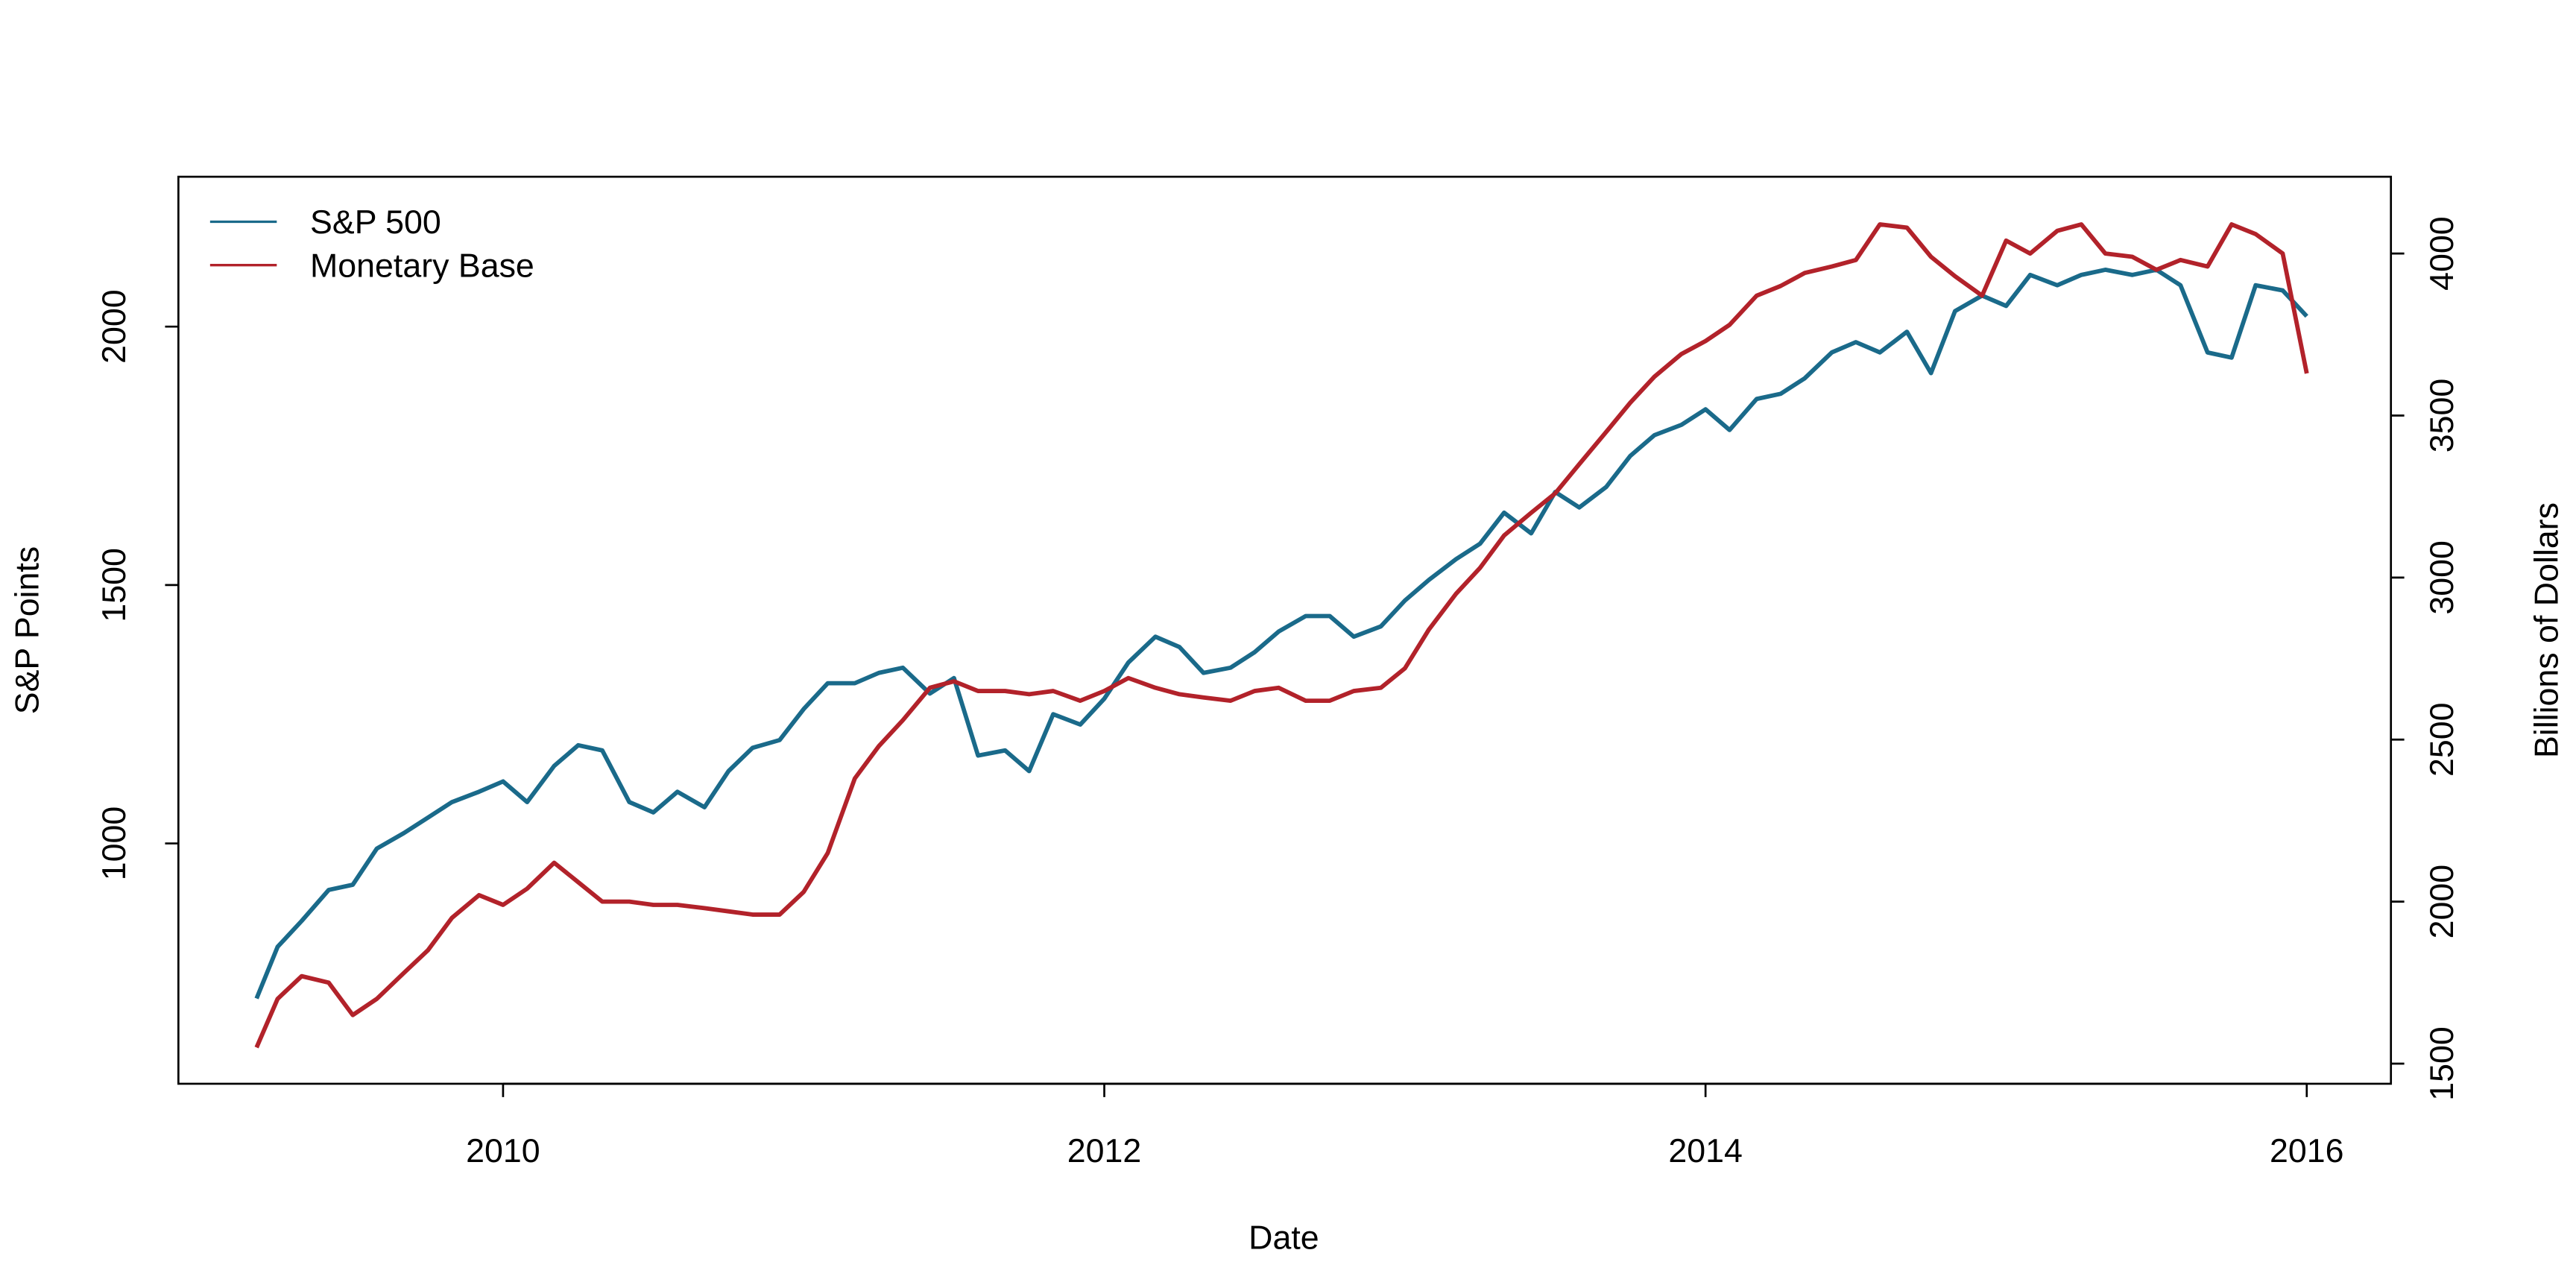  Describe the element at coordinates (114, 326) in the screenshot. I see `y-tick-label: 2000` at that location.